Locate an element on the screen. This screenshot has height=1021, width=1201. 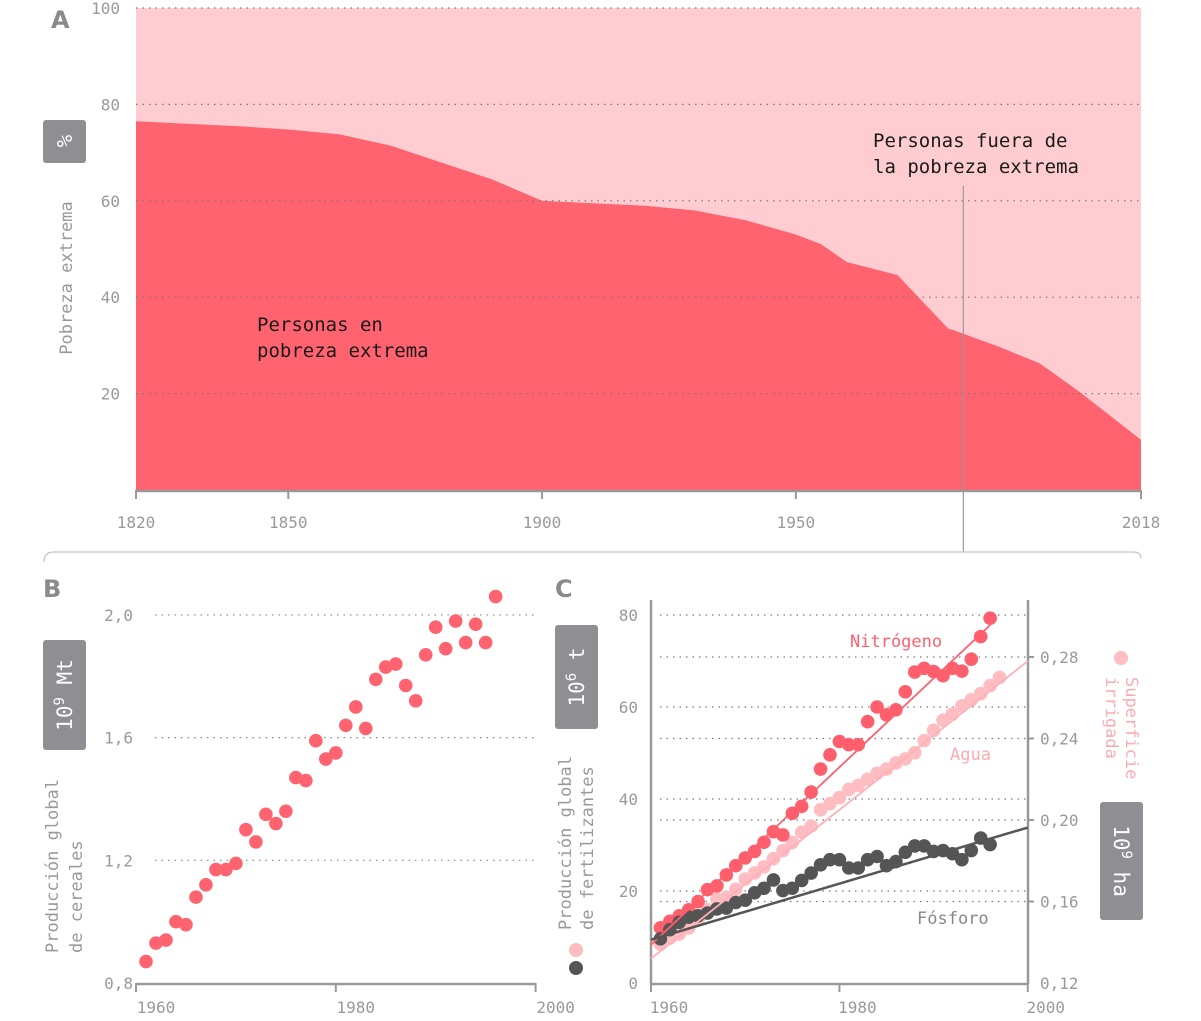
series-label-nitrogen: Nitrógeno is located at coordinates (896, 642).